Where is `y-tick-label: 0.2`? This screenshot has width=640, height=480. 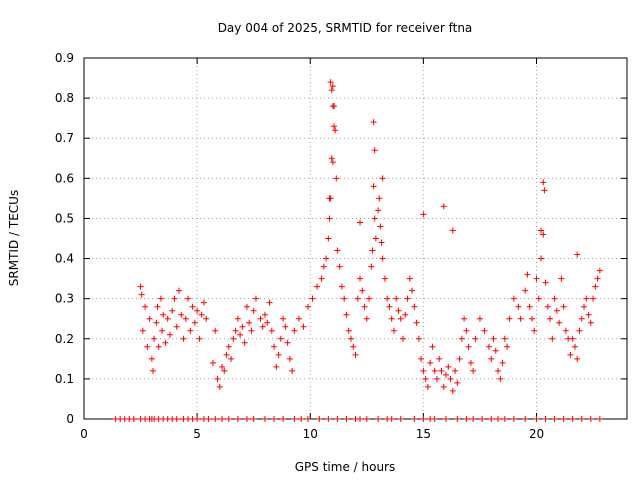
y-tick-label: 0.2 is located at coordinates (64, 339).